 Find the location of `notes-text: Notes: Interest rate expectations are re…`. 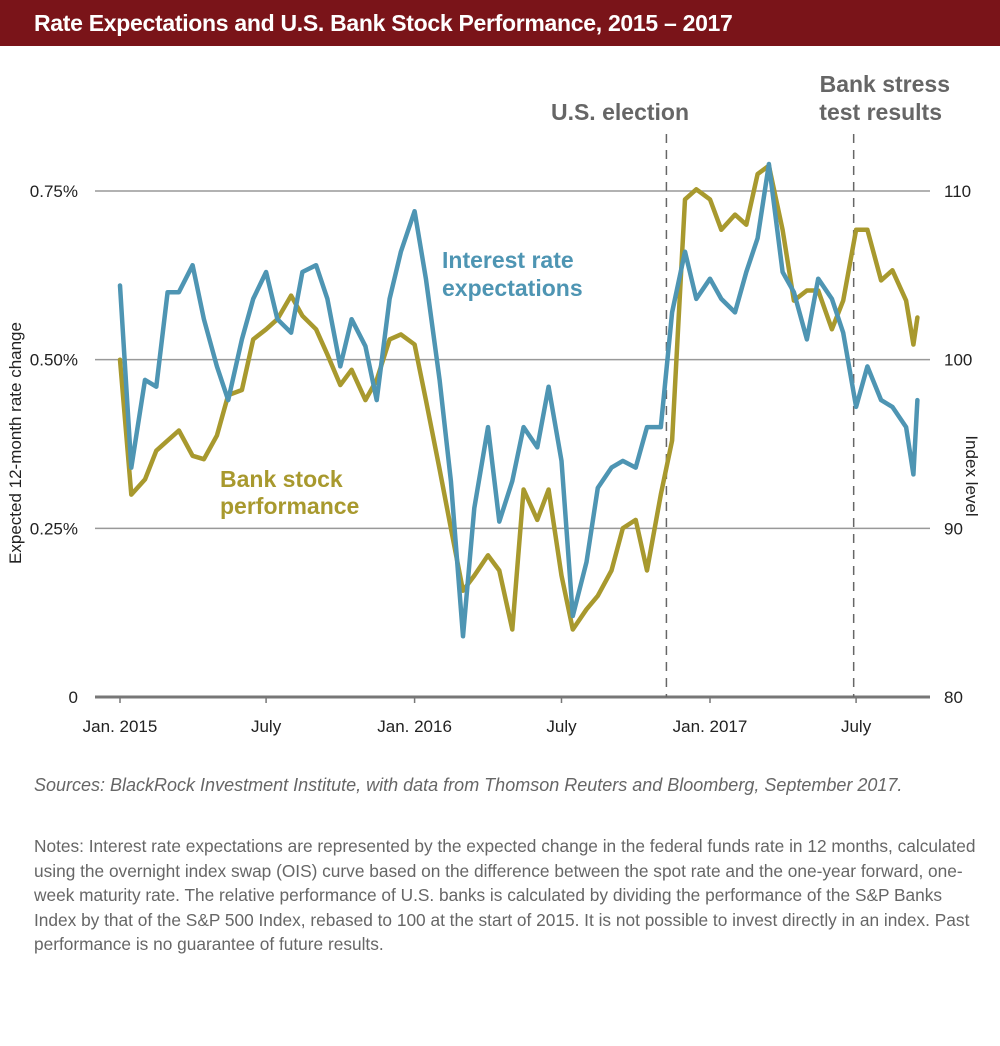

notes-text: Notes: Interest rate expectations are re… is located at coordinates (505, 895).